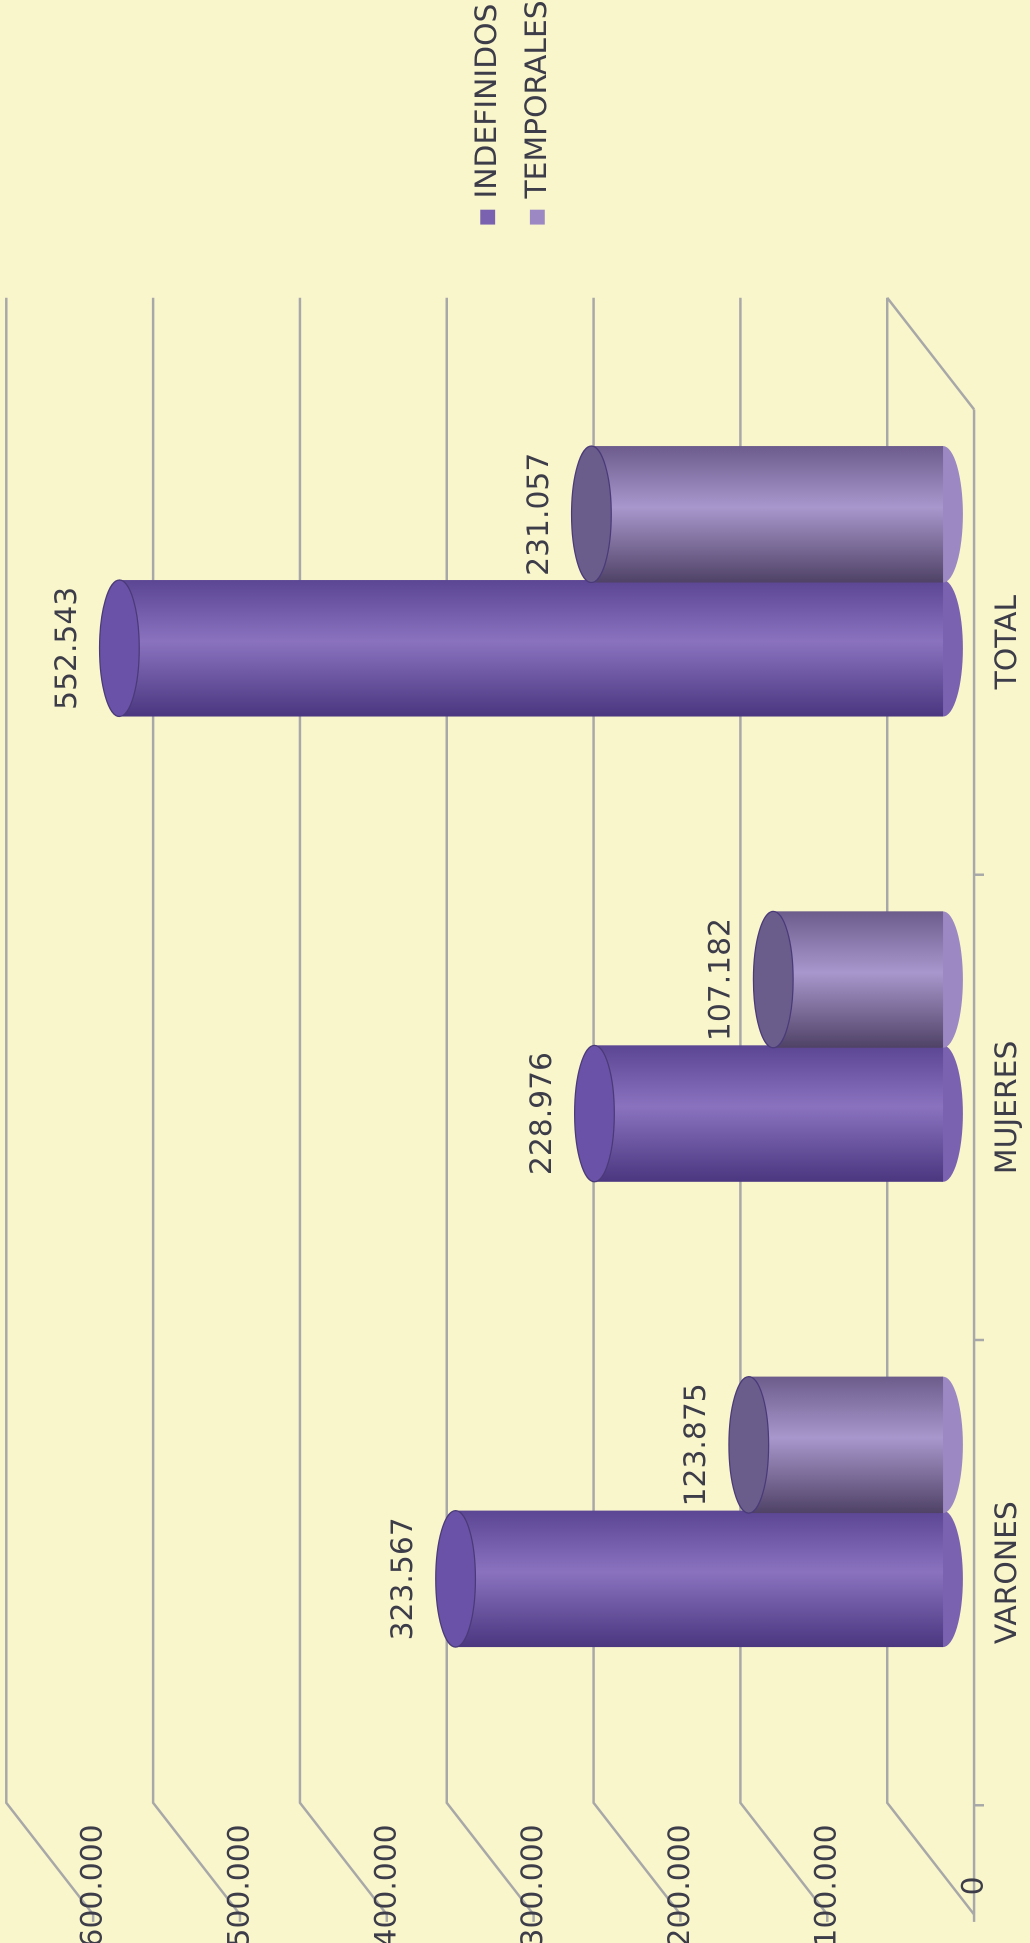  What do you see at coordinates (536, 99) in the screenshot?
I see `legend-label: TEMPORALES` at bounding box center [536, 99].